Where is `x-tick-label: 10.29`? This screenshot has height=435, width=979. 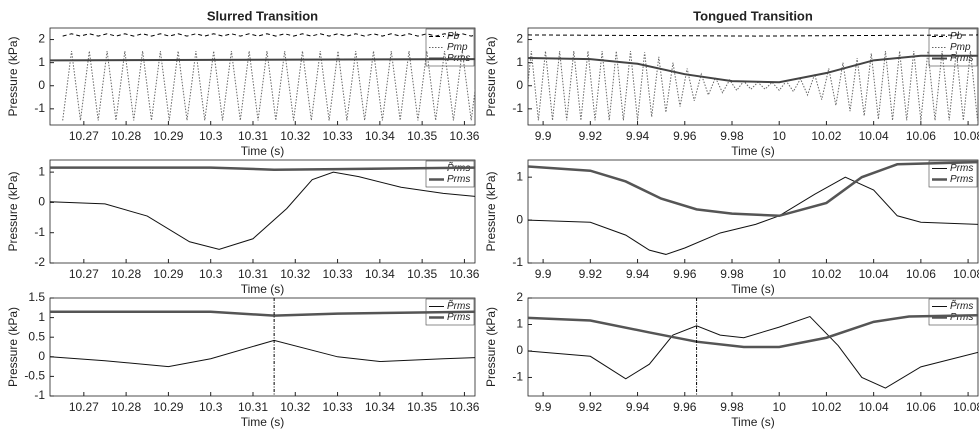
x-tick-label: 10.29 is located at coordinates (168, 136).